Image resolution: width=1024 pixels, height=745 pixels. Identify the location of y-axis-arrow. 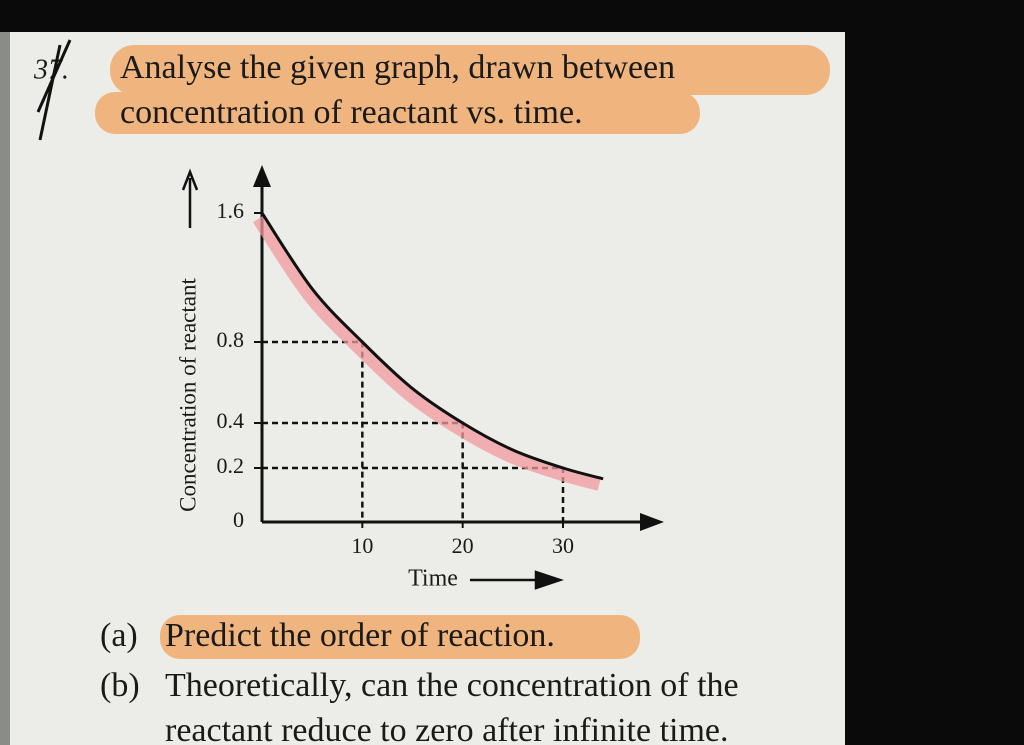
(262, 176).